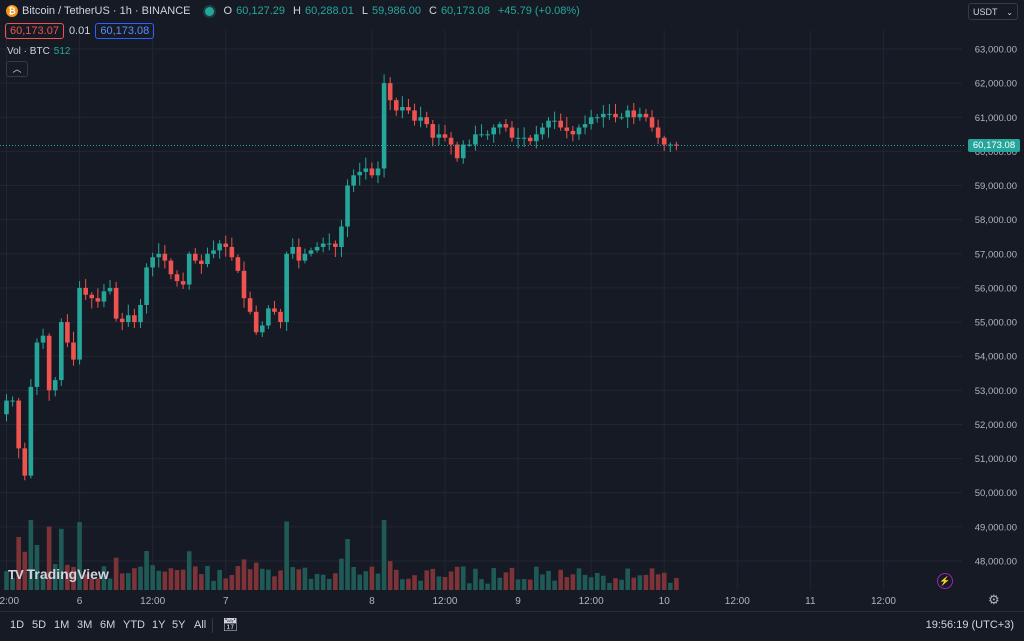  Describe the element at coordinates (58, 574) in the screenshot. I see `tradingview-logo: TV TradingView` at that location.